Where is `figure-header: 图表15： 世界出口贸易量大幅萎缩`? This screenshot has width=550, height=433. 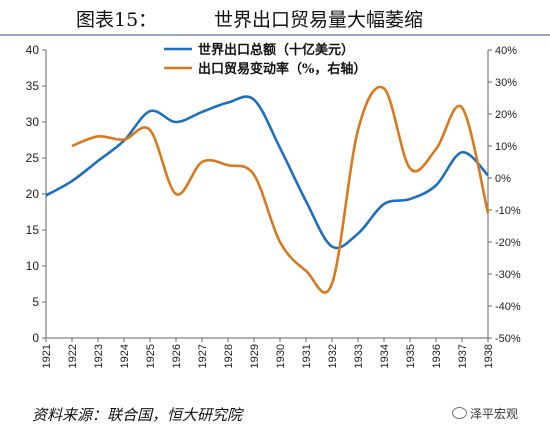 figure-header: 图表15： 世界出口贸易量大幅萎缩 is located at coordinates (275, 18).